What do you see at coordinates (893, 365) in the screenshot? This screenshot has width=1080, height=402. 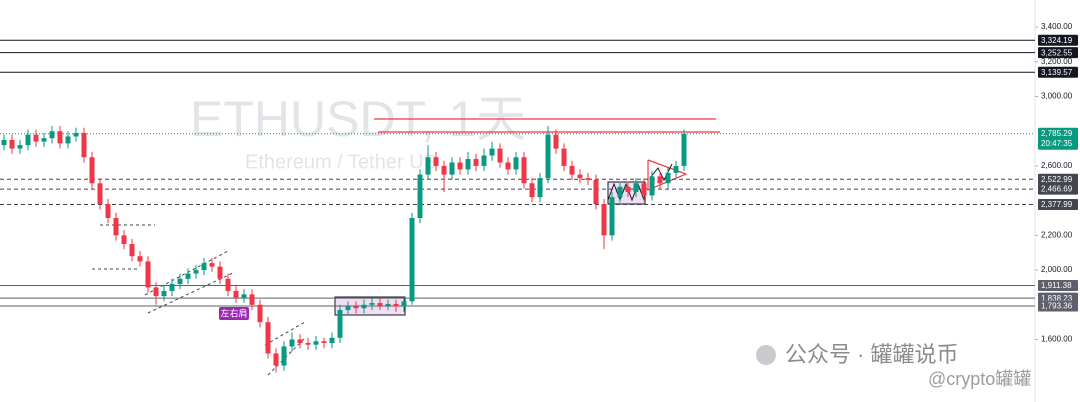 I see `wechat-watermark: 公众号 · 罐罐说币 @crypto罐罐` at bounding box center [893, 365].